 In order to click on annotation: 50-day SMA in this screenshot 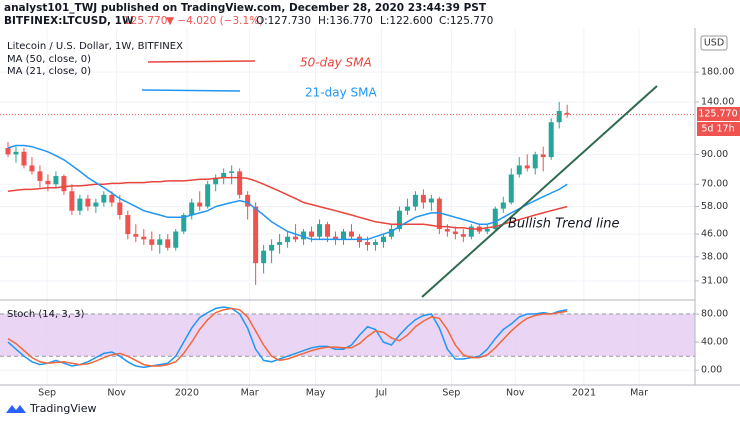, I will do `click(336, 63)`.